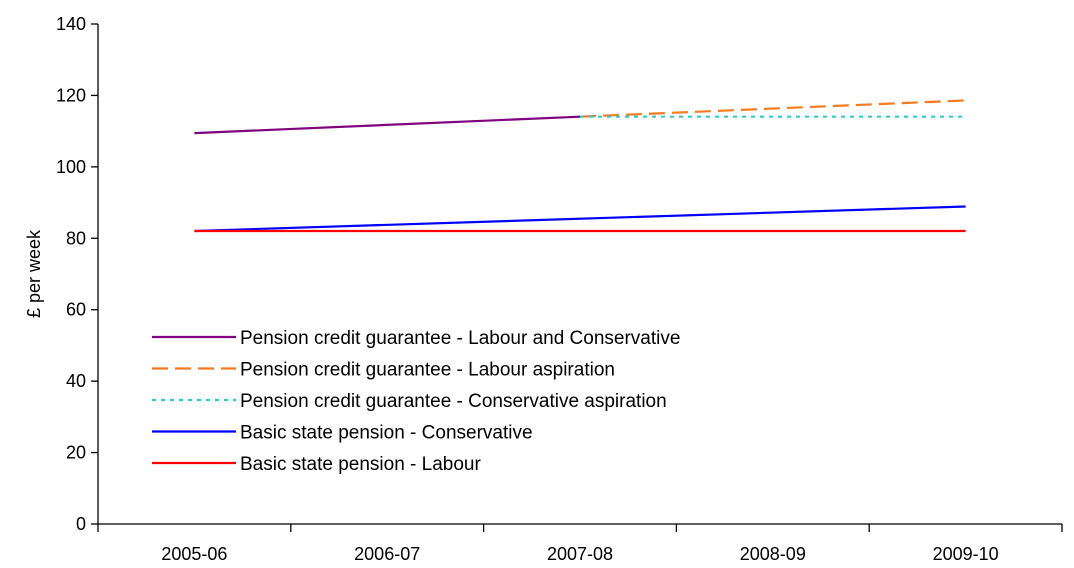  Describe the element at coordinates (966, 554) in the screenshot. I see `x-tick-label: 2009-10` at that location.